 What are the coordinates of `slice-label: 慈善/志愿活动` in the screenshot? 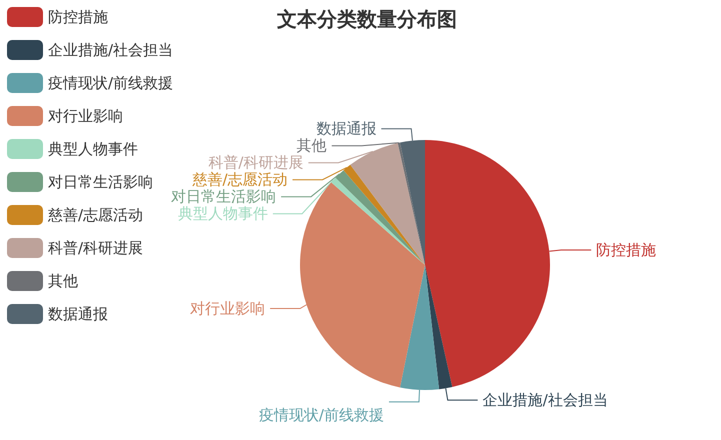 It's located at (239, 179).